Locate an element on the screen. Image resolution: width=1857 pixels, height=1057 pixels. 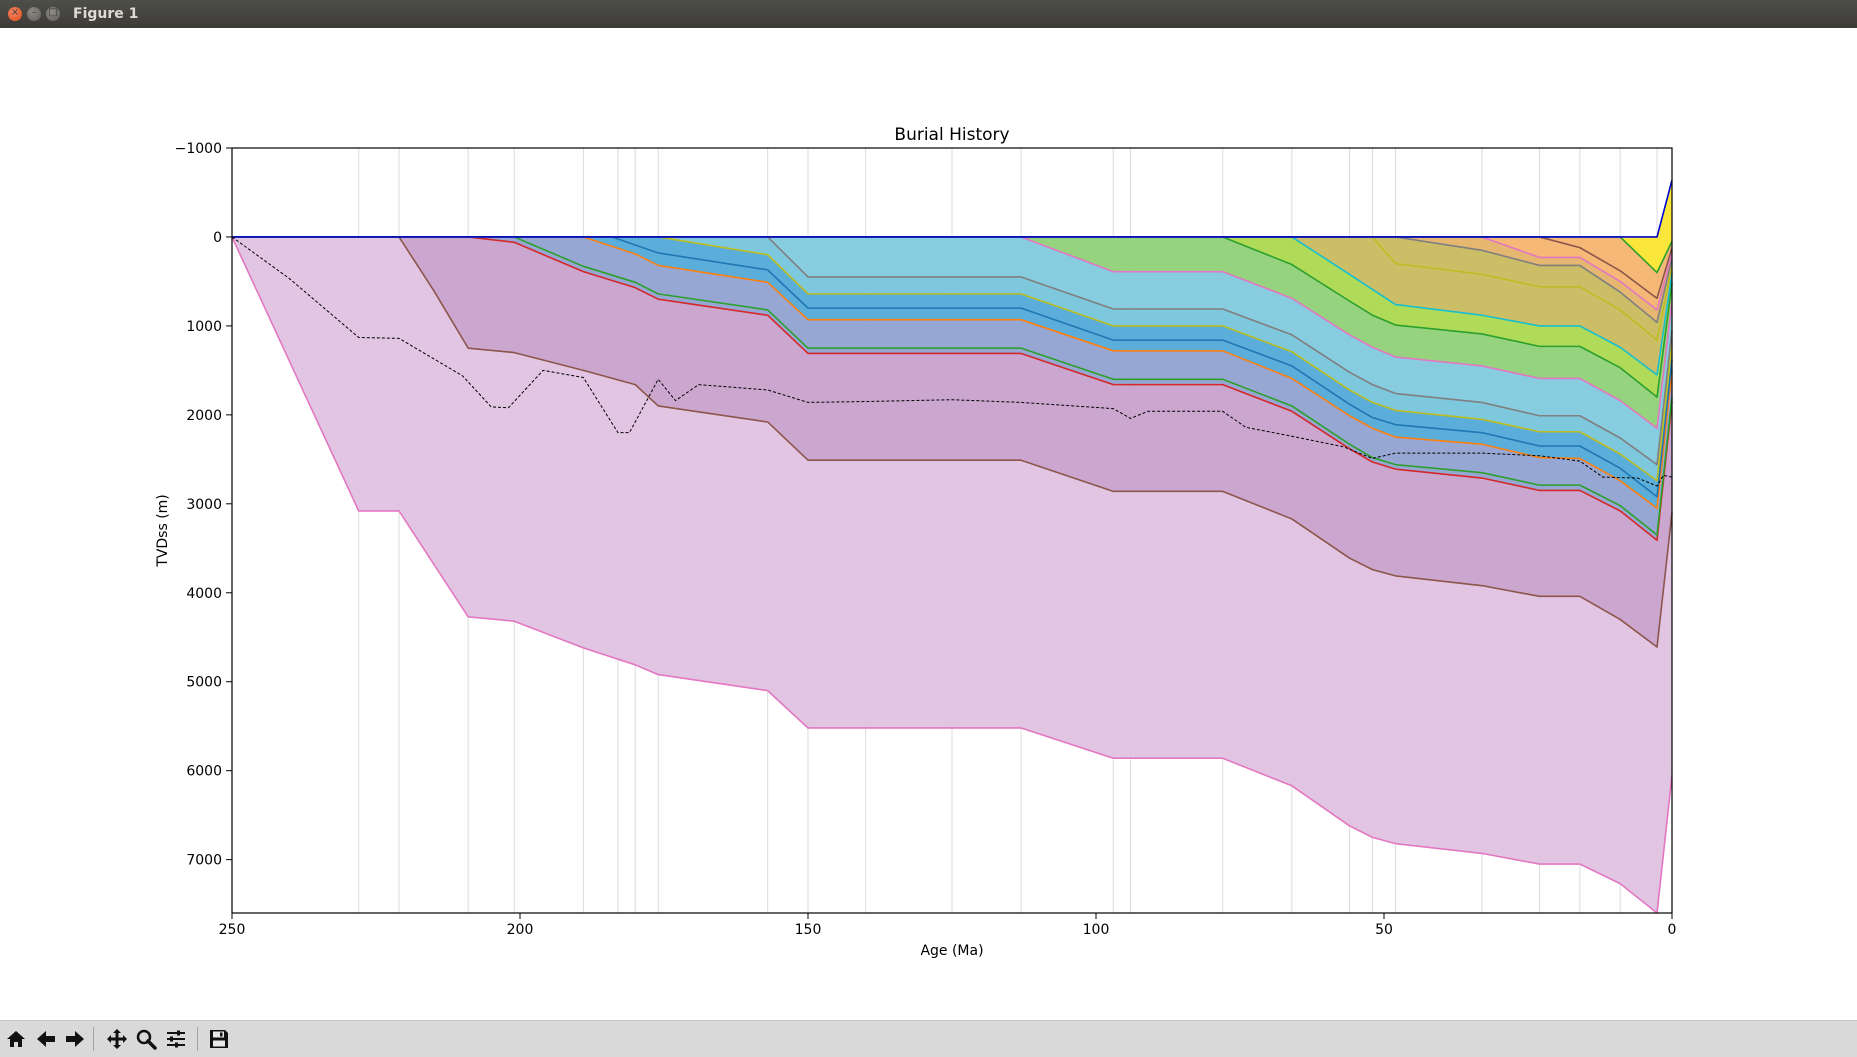
window-title: Figure 1 is located at coordinates (106, 14).